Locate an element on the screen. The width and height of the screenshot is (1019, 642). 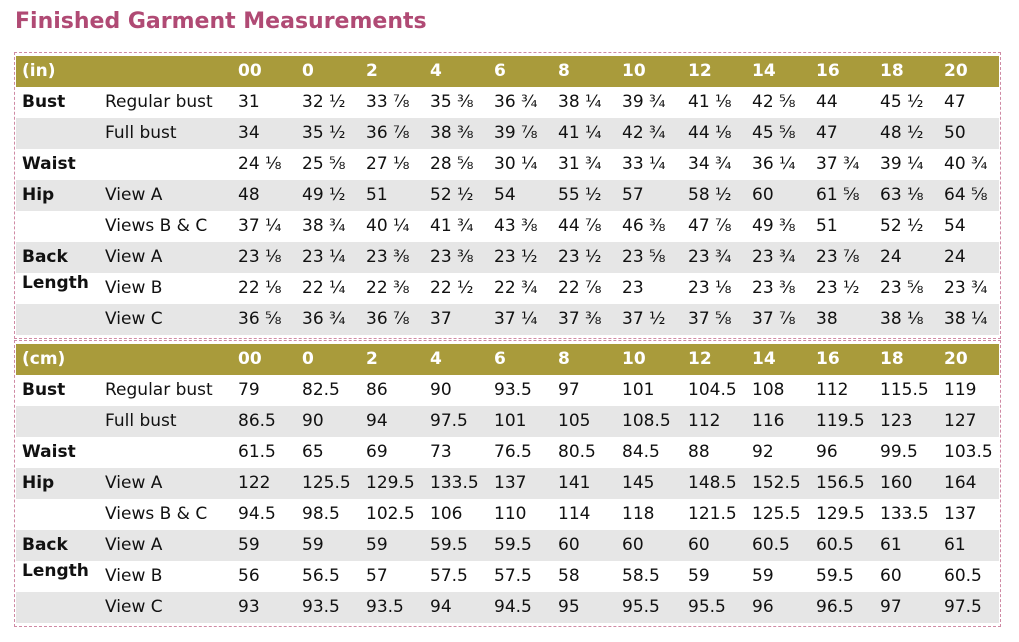
measurement: 141 is located at coordinates (574, 483).